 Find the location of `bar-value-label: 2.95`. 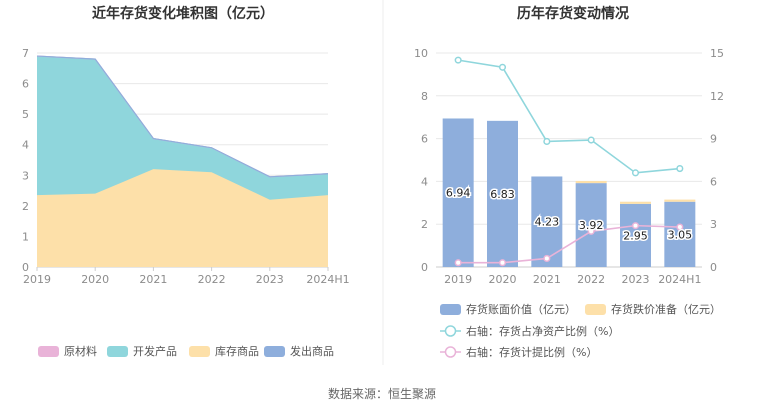

bar-value-label: 2.95 is located at coordinates (635, 235).